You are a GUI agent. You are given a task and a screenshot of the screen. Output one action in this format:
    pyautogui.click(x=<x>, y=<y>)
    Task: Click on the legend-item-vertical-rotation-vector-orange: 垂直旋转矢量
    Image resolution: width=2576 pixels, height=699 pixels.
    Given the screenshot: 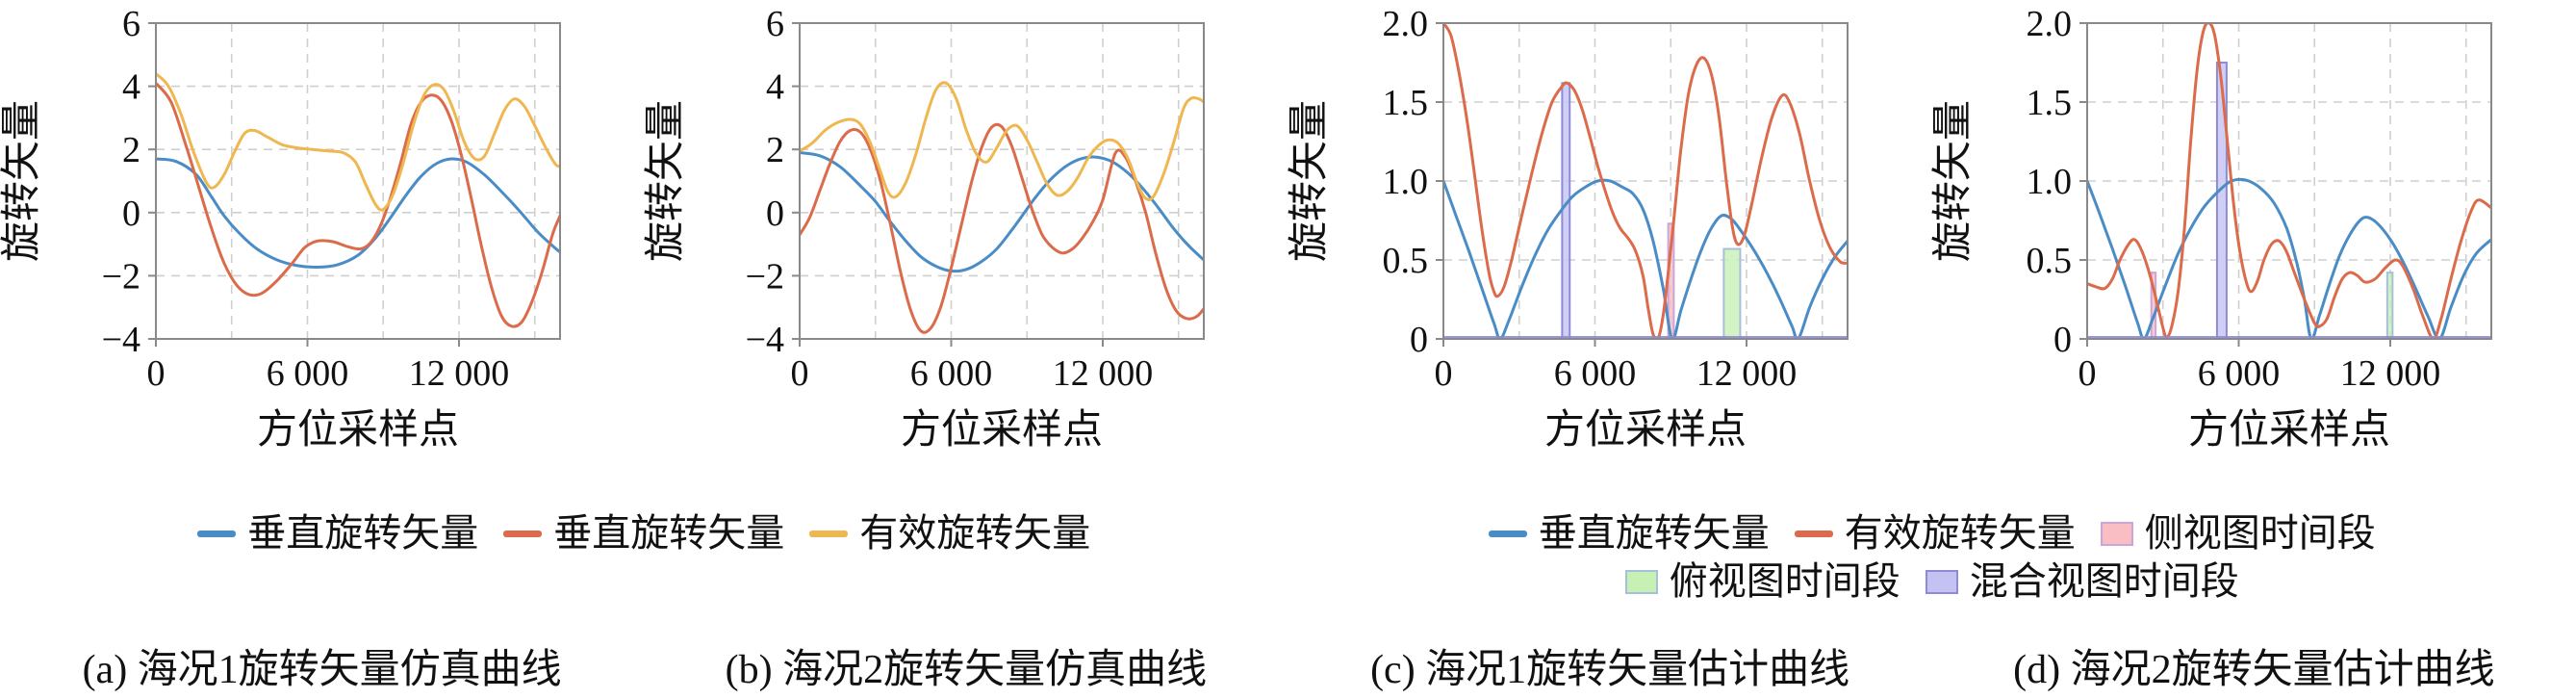 What is the action you would take?
    pyautogui.click(x=643, y=533)
    